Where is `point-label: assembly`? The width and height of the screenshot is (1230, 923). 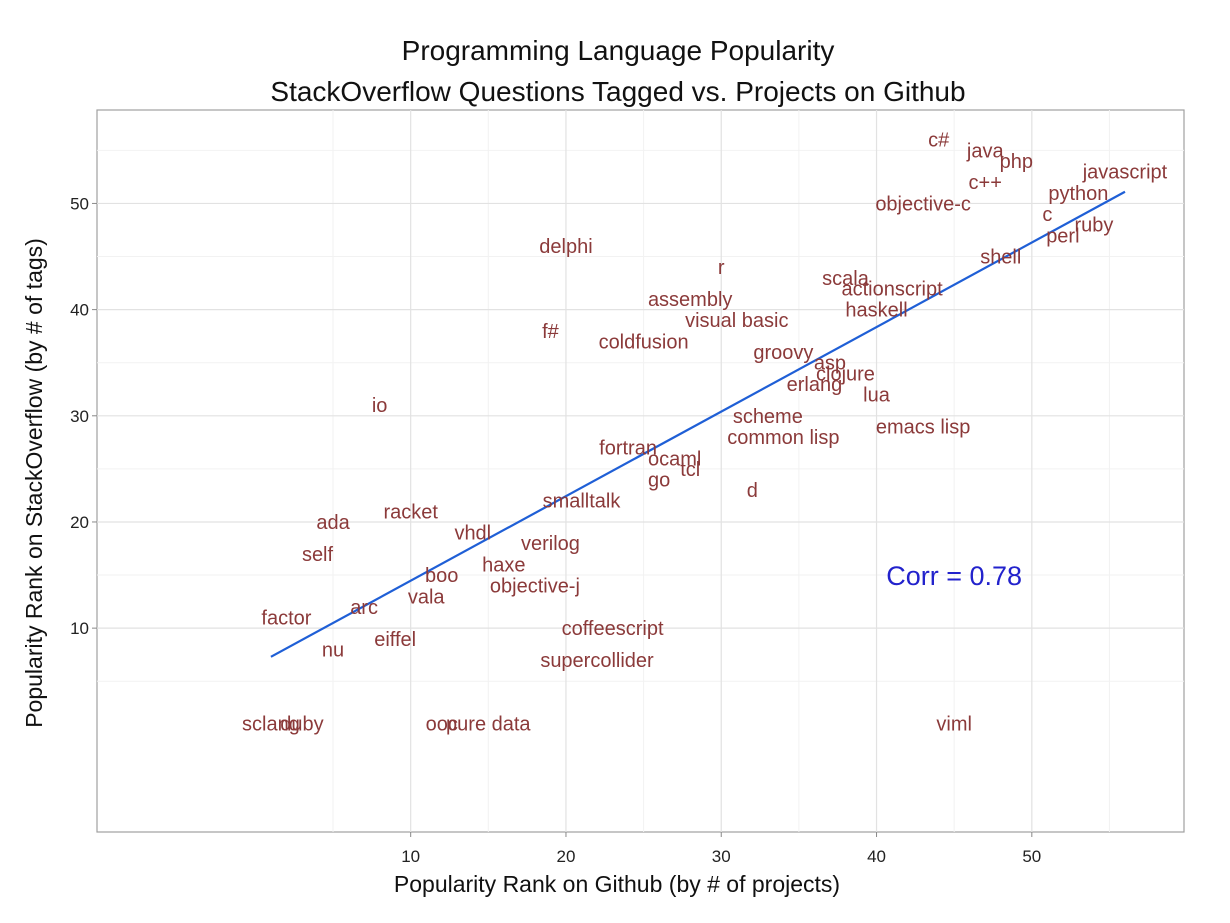 point-label: assembly is located at coordinates (690, 300).